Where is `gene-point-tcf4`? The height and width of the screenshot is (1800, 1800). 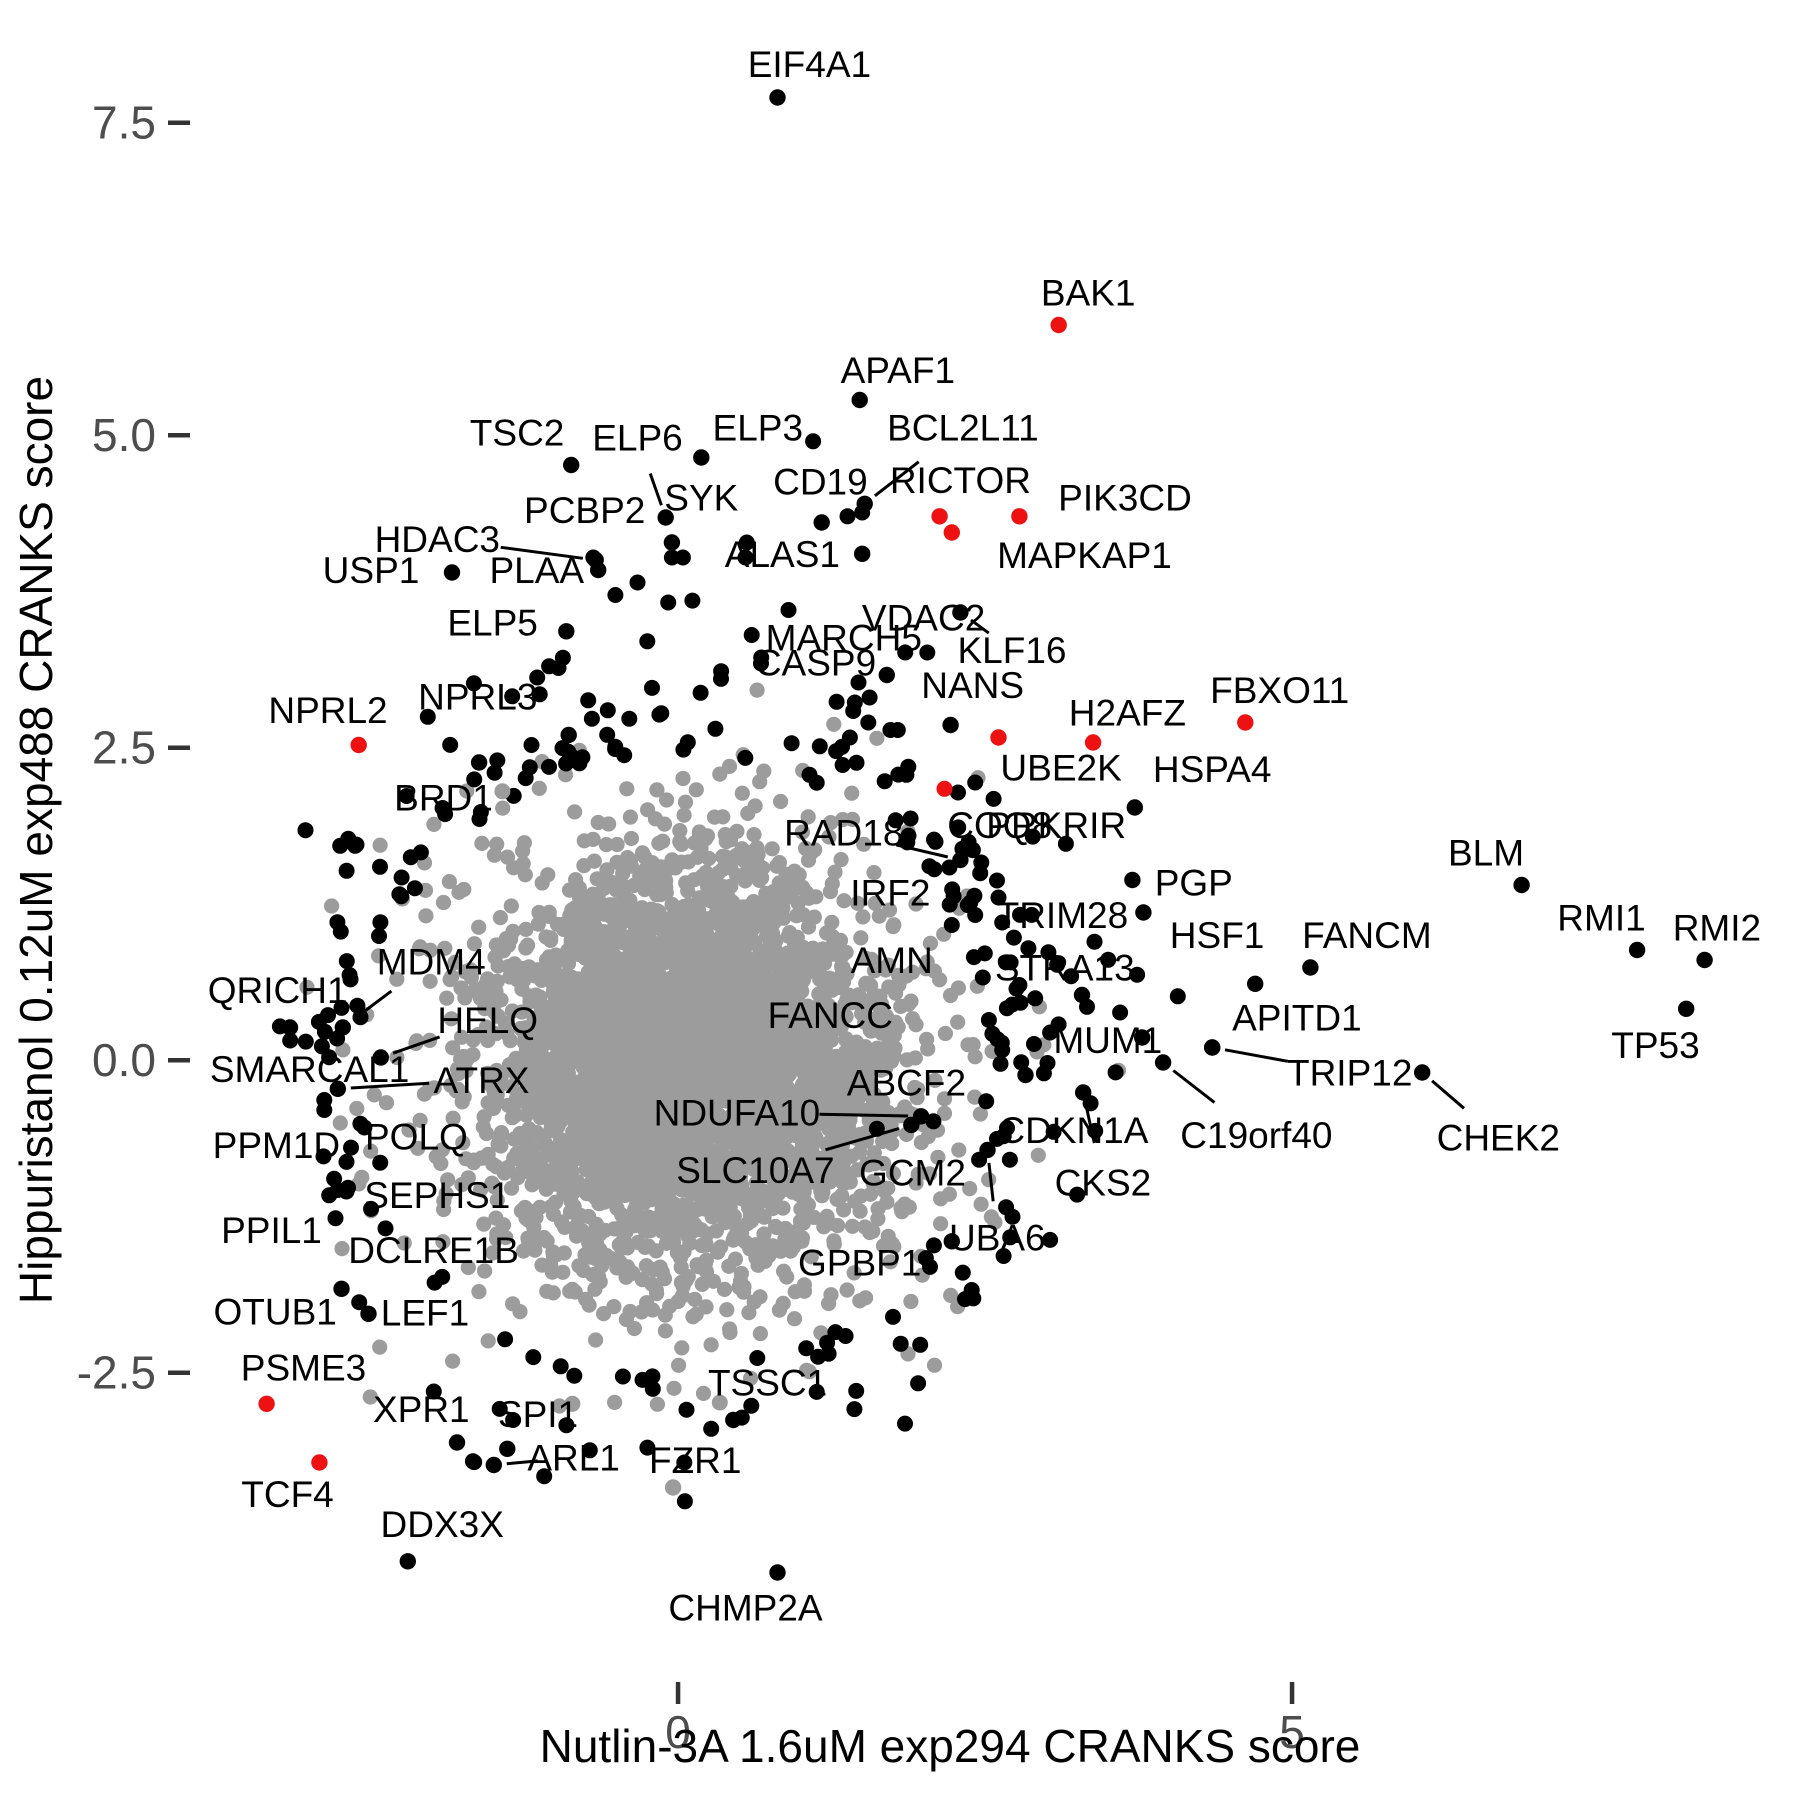 gene-point-tcf4 is located at coordinates (319, 1462).